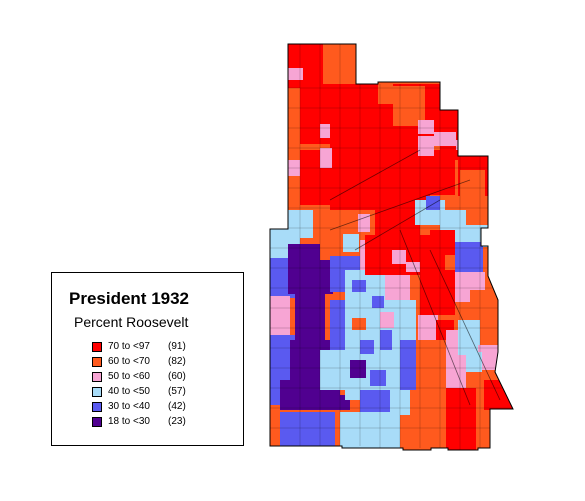  Describe the element at coordinates (177, 406) in the screenshot. I see `legend-count: (42)` at that location.